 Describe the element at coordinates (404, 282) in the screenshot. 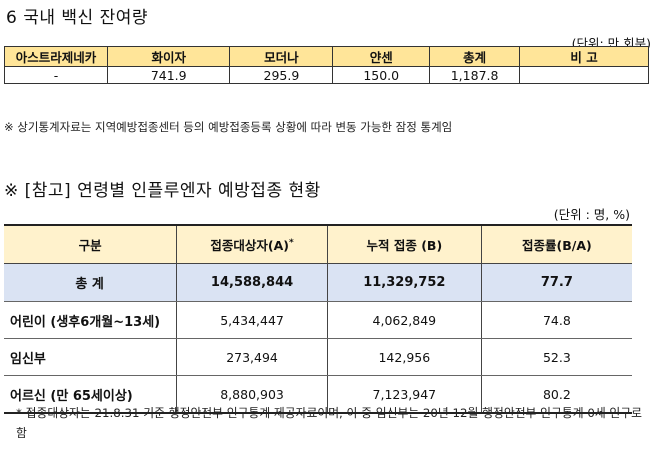

I see `row-cumulative: 11,329,752` at that location.